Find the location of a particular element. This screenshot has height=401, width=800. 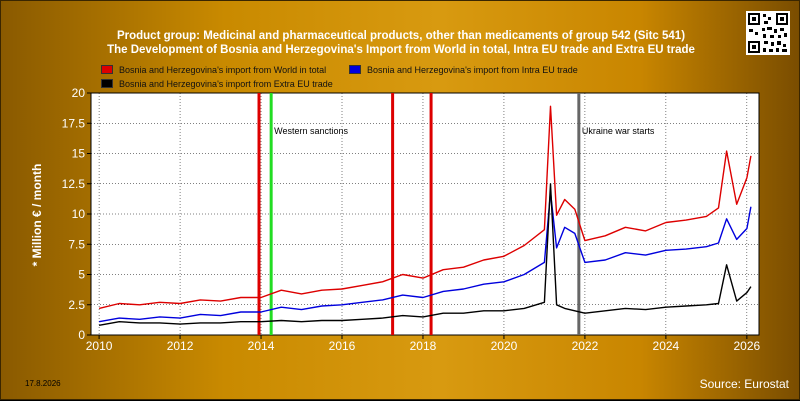

qr-code-icon is located at coordinates (768, 33).